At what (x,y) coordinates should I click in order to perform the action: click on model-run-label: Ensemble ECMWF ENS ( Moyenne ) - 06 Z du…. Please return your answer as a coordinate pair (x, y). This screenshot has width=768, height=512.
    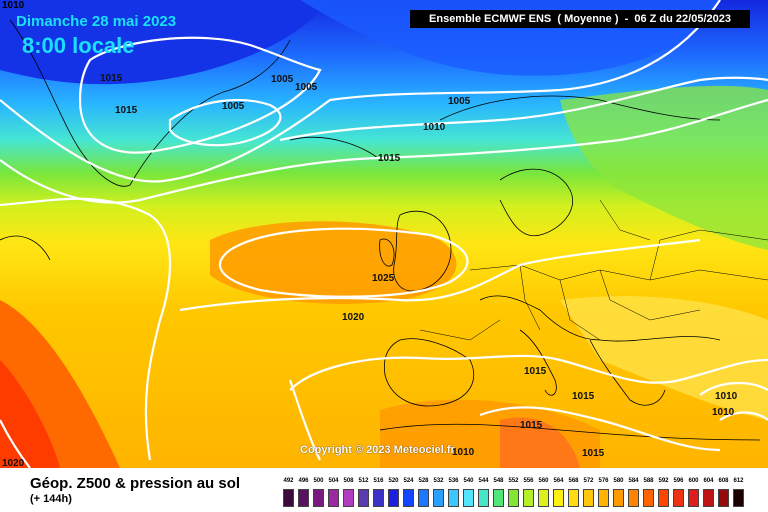
    Looking at the image, I should click on (580, 19).